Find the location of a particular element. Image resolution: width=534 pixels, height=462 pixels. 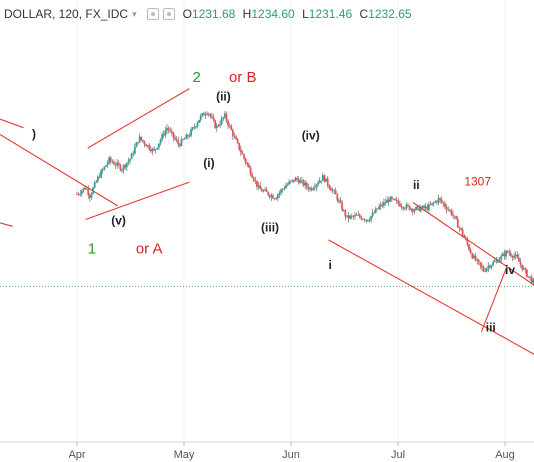

time-axis: Apr May Jun Jul Aug is located at coordinates (291, 451).